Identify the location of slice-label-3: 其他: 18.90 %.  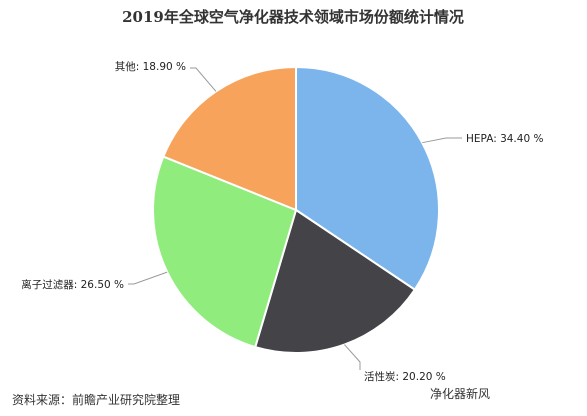
(150, 66).